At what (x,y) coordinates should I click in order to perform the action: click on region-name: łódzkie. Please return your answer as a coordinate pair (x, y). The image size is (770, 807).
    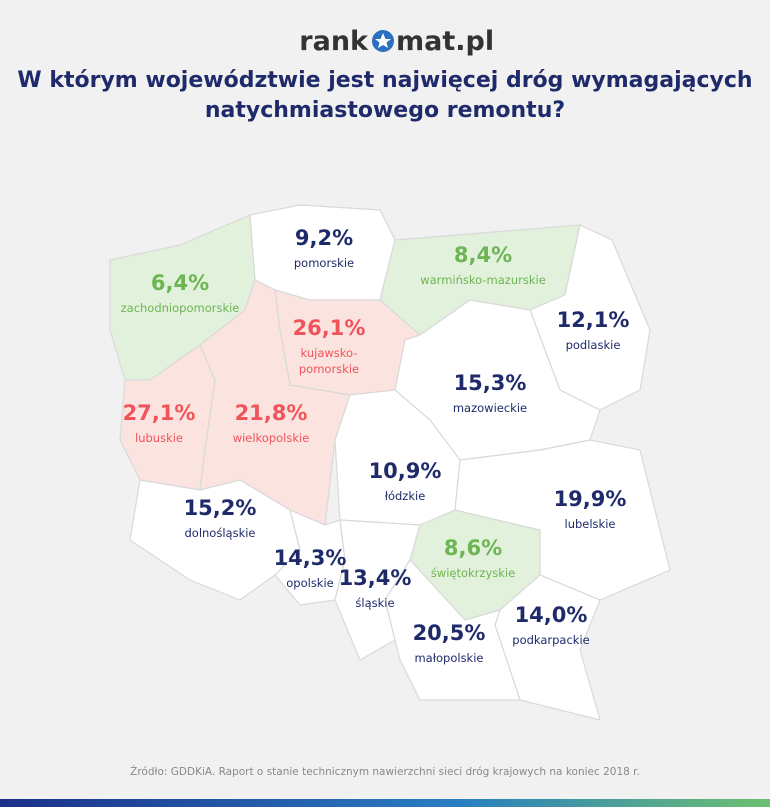
    Looking at the image, I should click on (405, 496).